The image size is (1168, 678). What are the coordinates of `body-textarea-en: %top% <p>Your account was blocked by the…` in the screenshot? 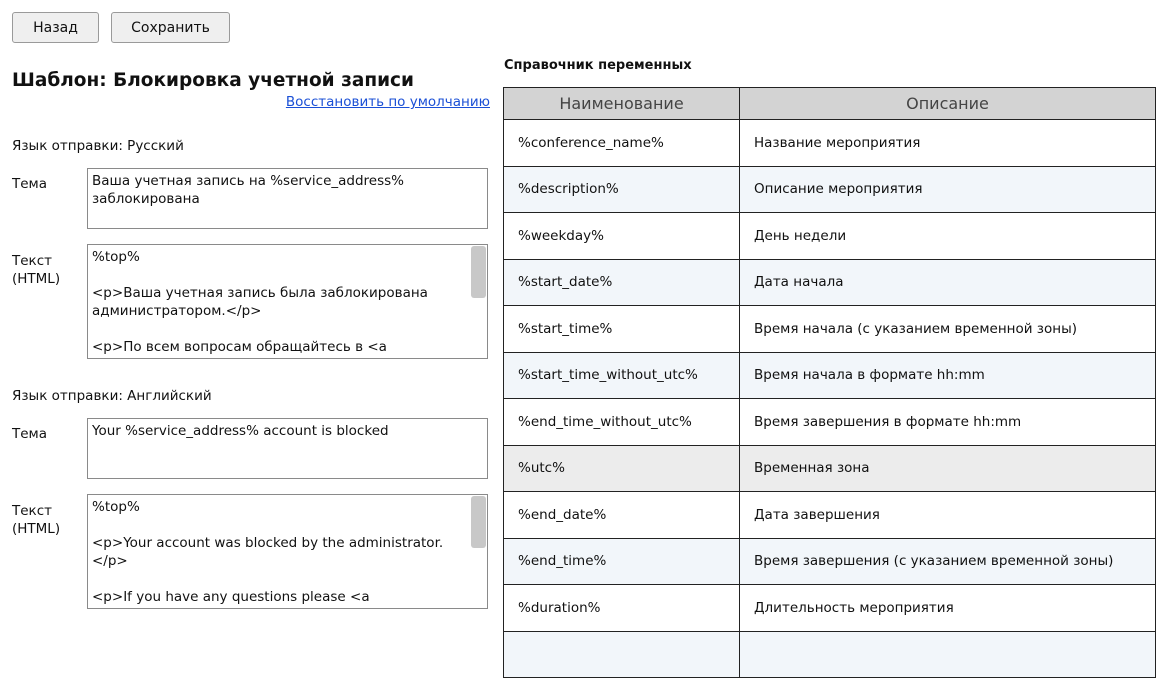 It's located at (287, 551).